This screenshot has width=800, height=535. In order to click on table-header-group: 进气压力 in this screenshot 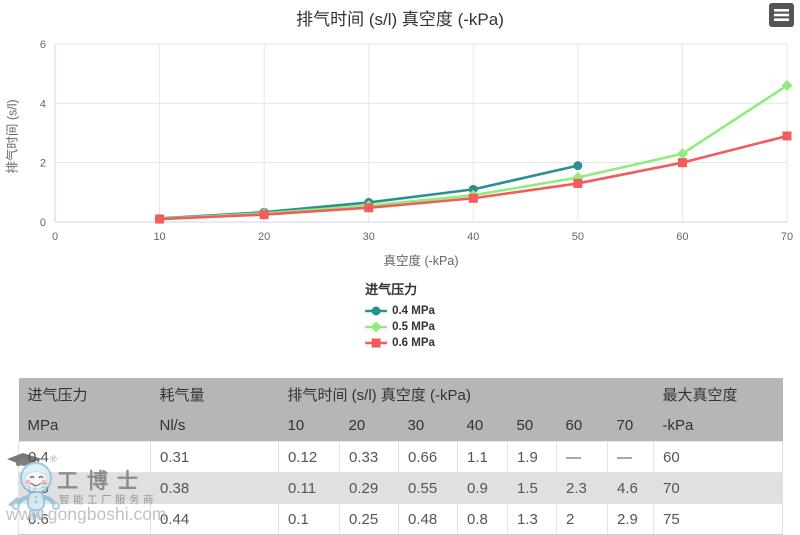, I will do `click(84, 394)`.